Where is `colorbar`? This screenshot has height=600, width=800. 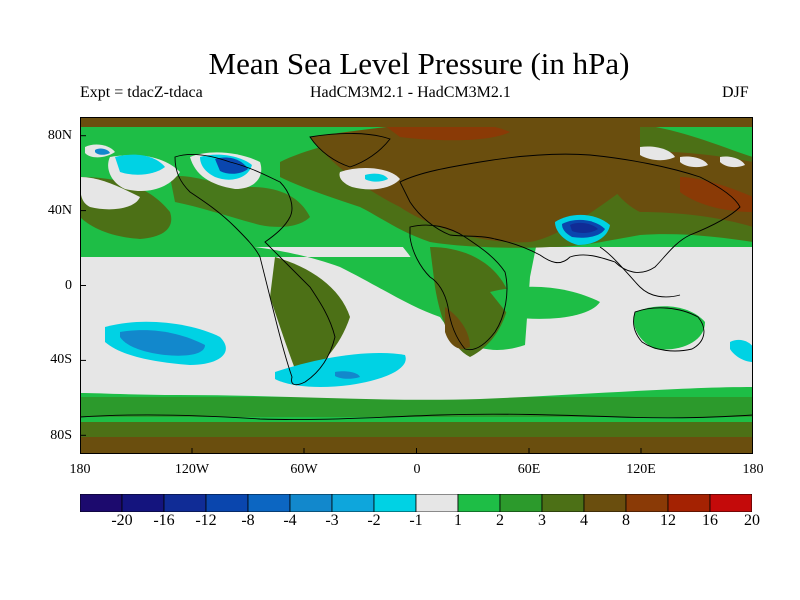
colorbar is located at coordinates (416, 503).